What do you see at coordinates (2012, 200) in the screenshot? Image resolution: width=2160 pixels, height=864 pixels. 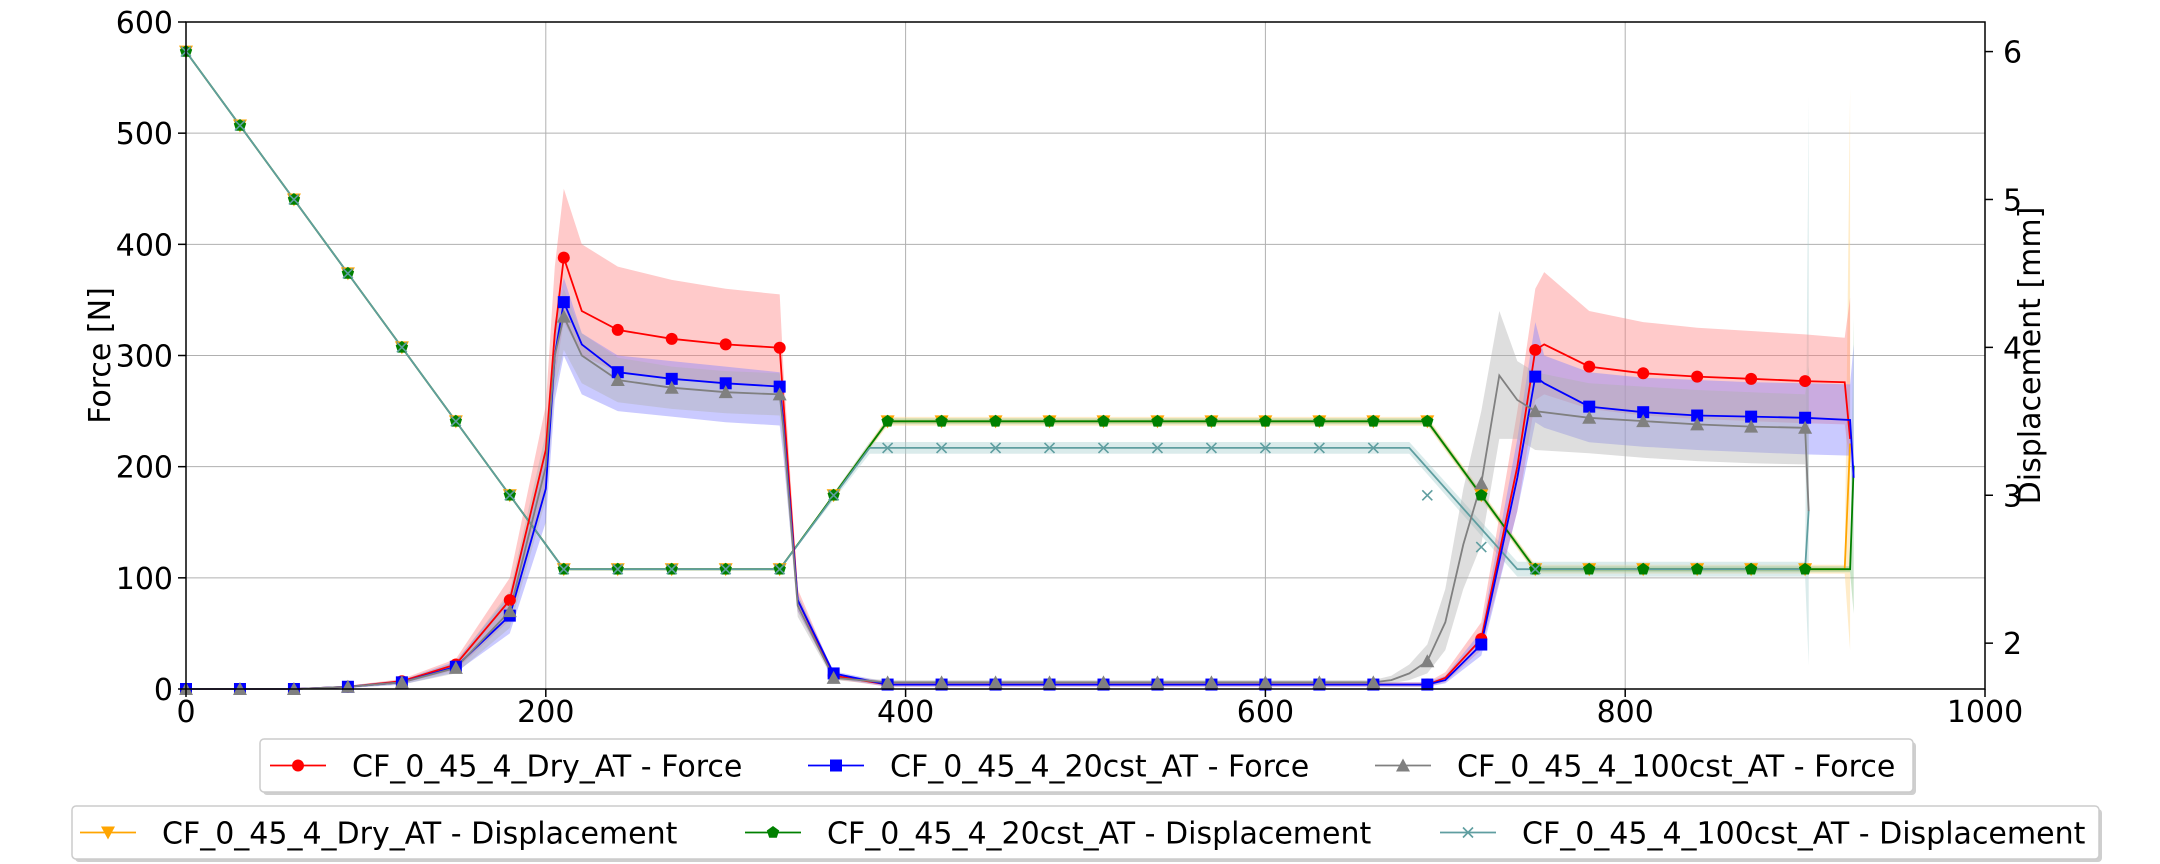 I see `y2-tick-label: 5` at bounding box center [2012, 200].